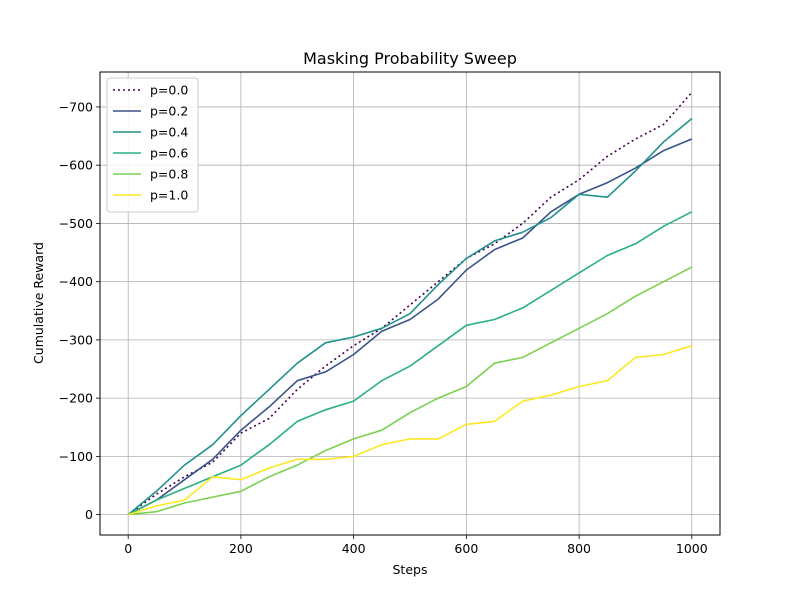  I want to click on y-tick-label: −700, so click(76, 106).